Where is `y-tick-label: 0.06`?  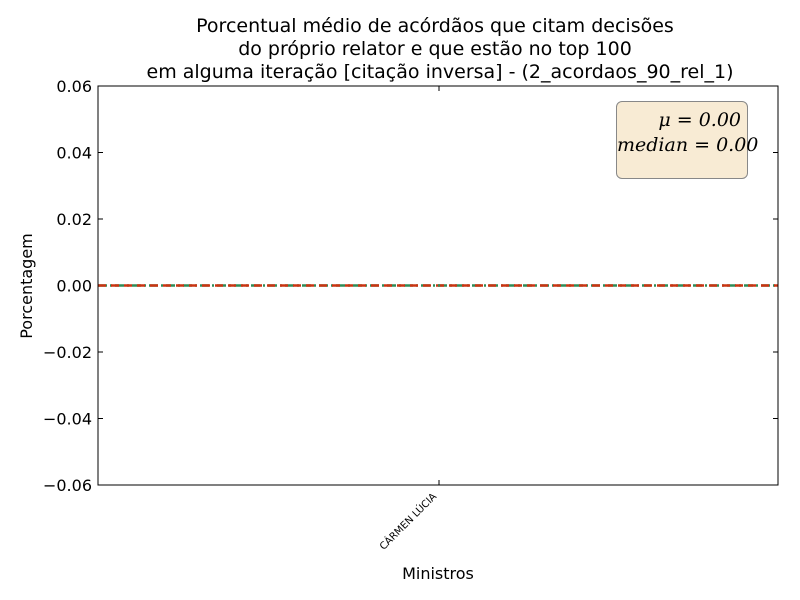 y-tick-label: 0.06 is located at coordinates (74, 86).